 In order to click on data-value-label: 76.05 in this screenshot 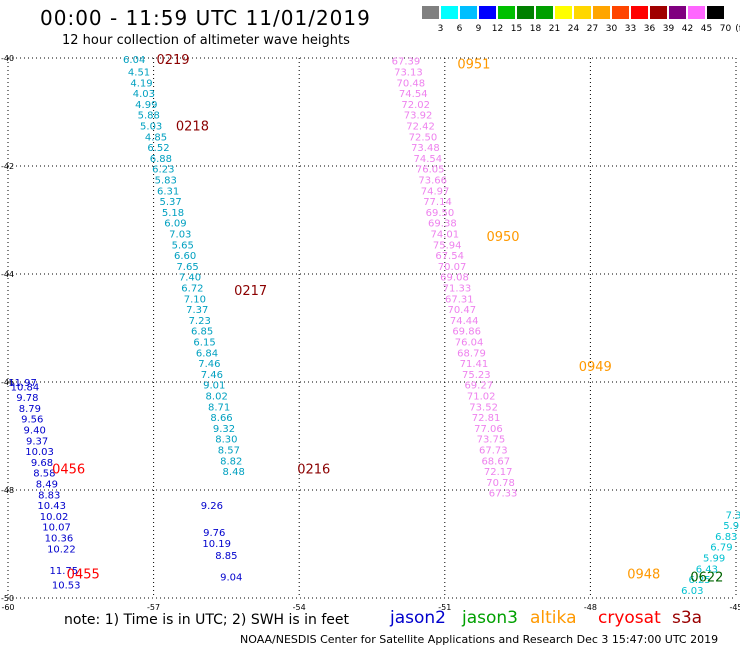, I will do `click(430, 170)`.